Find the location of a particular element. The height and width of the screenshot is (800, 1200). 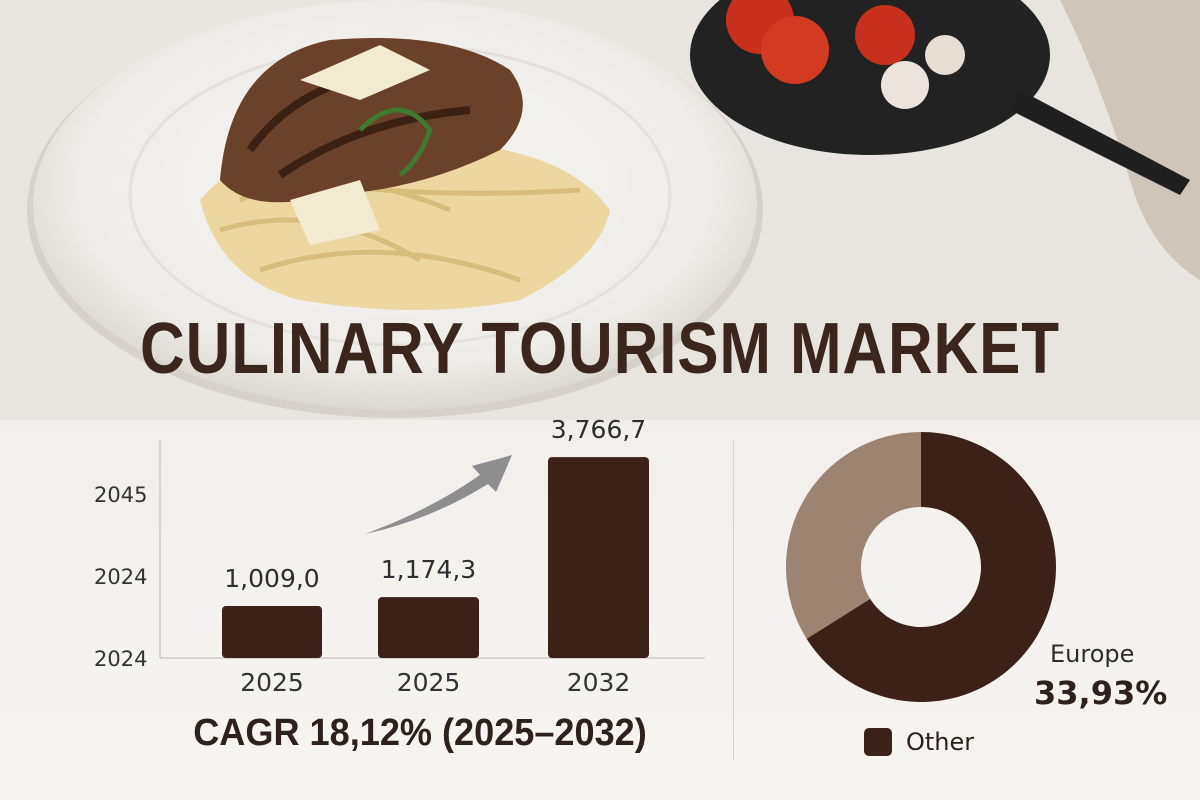

bar-chart is located at coordinates (432, 549).